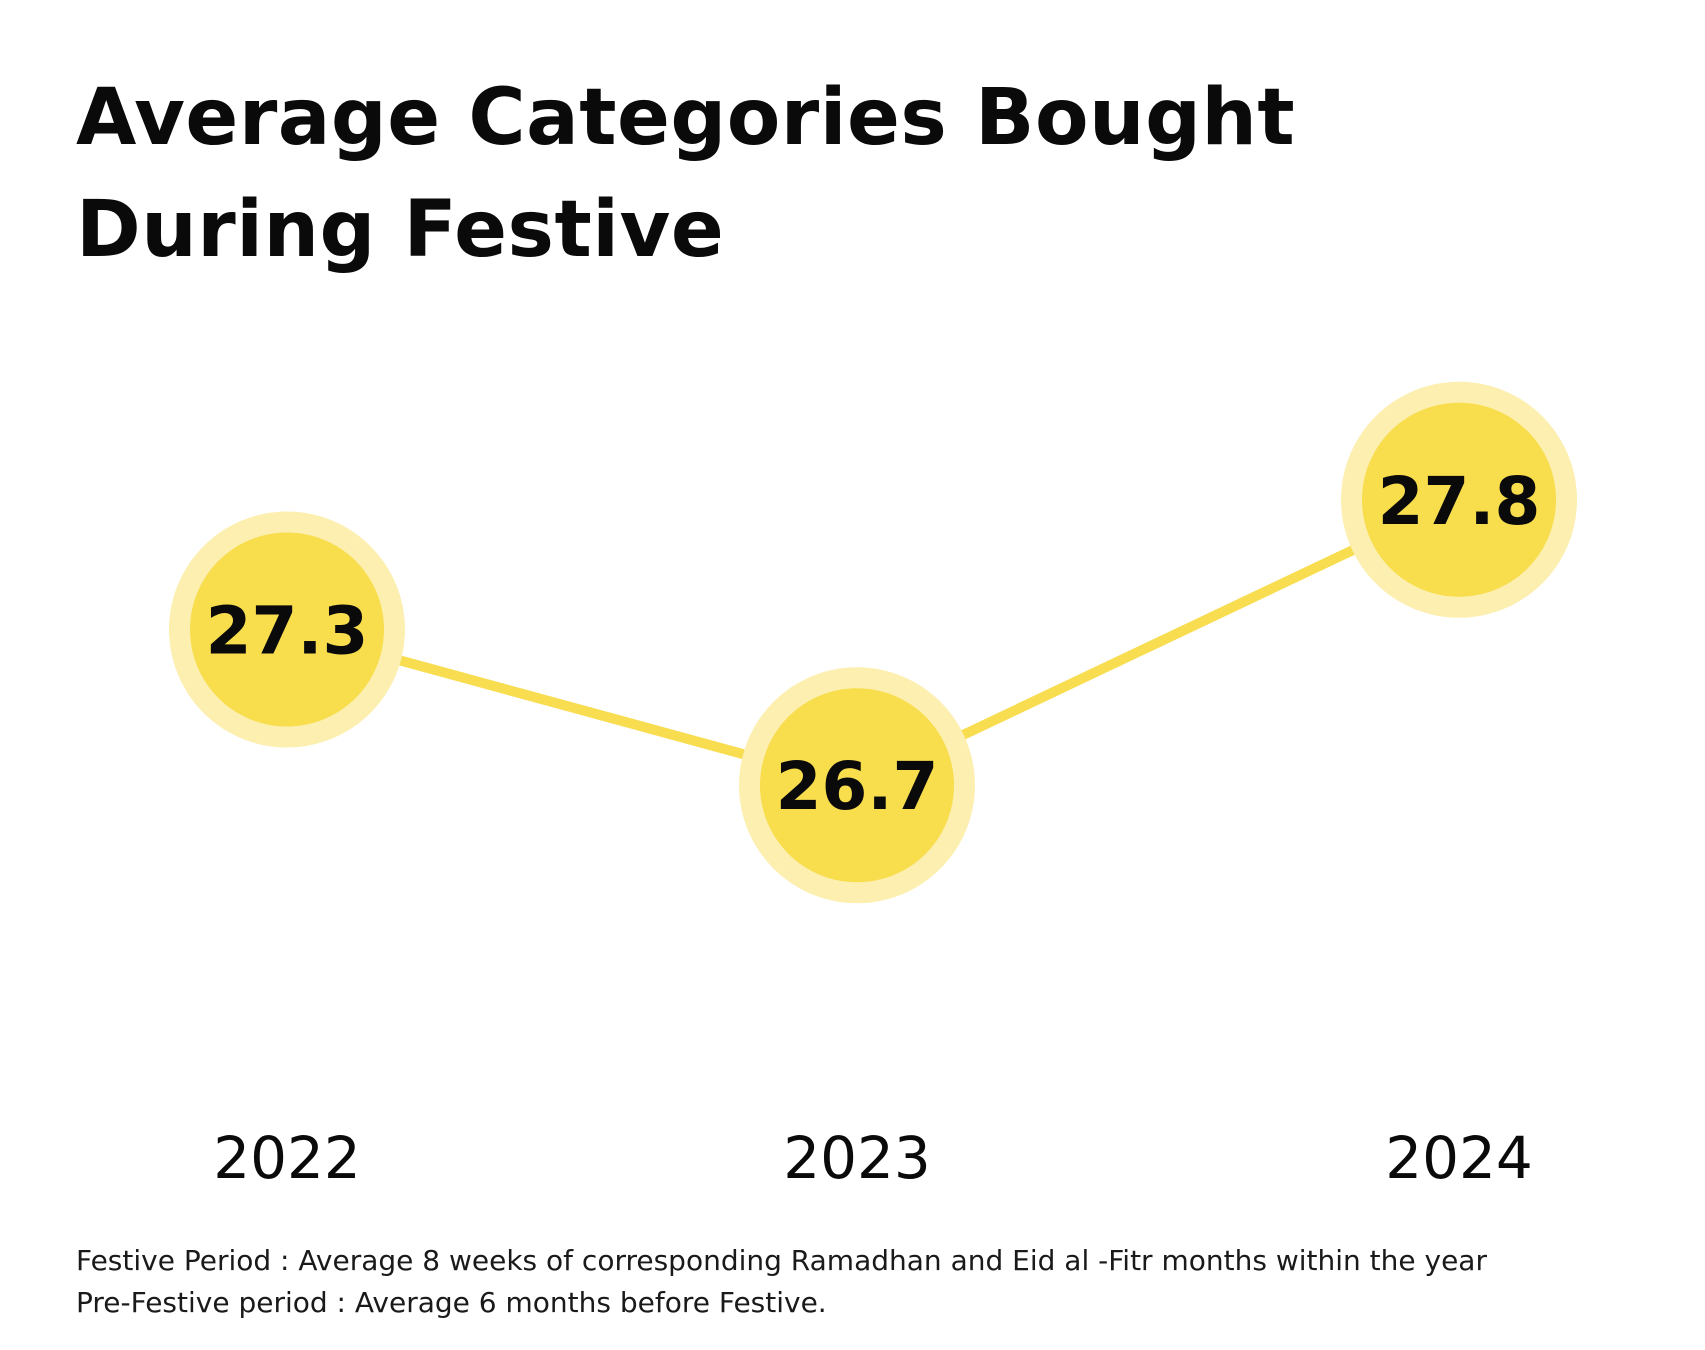  I want to click on data-label: 27.3, so click(287, 631).